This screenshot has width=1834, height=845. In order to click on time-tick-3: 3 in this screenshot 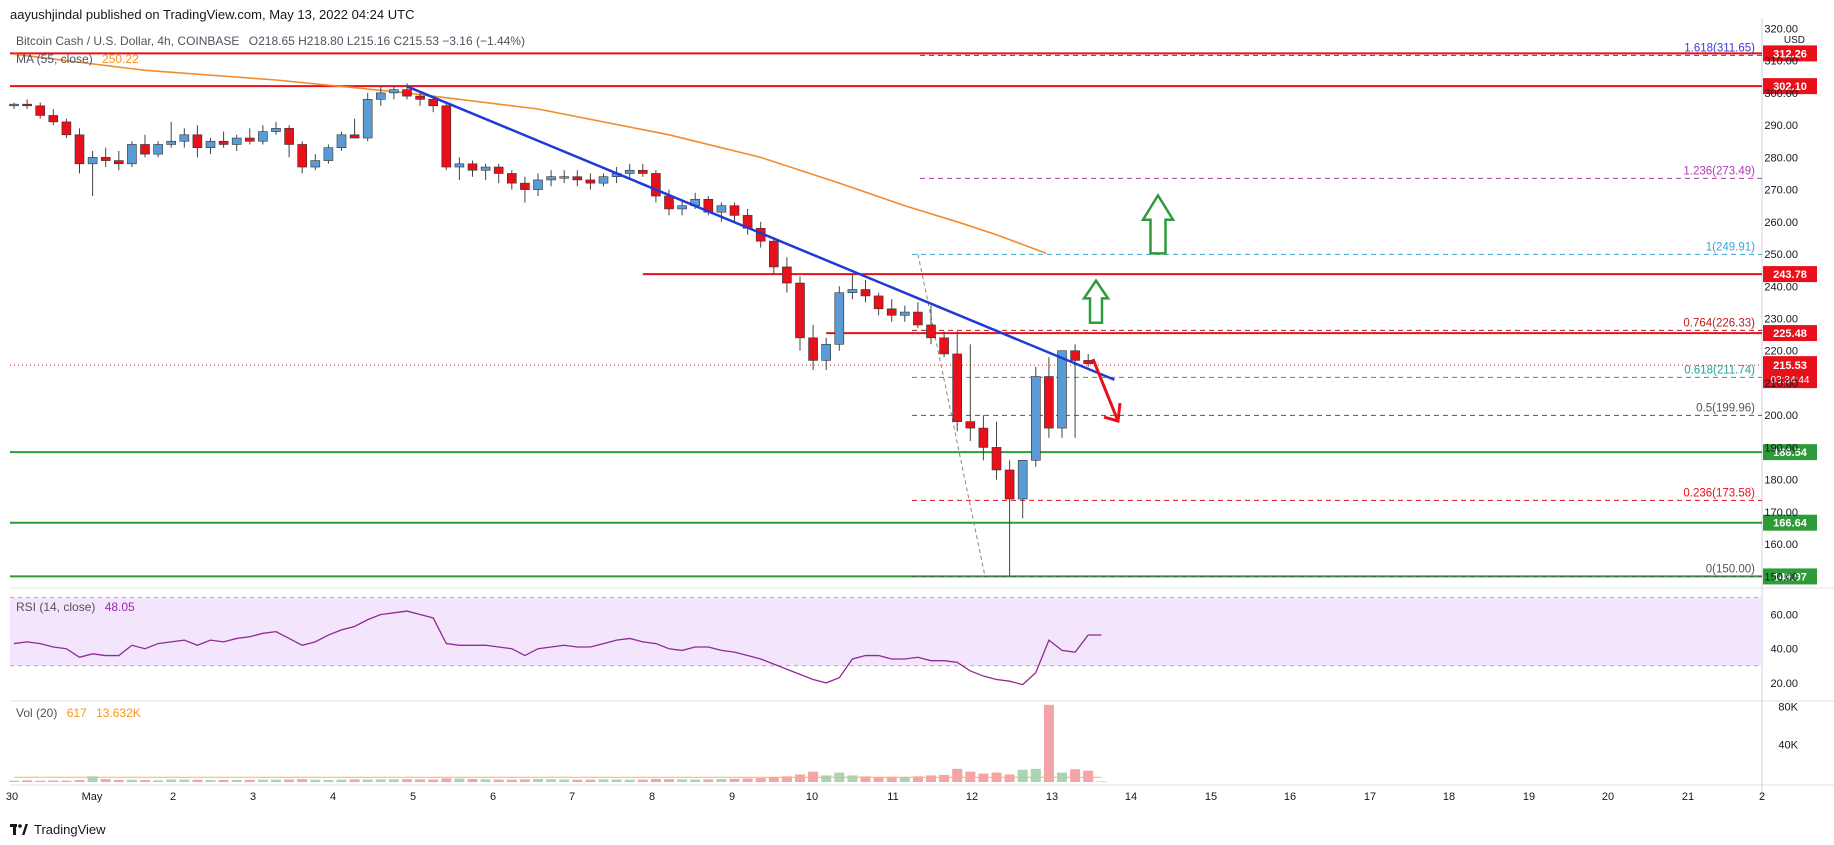, I will do `click(253, 797)`.